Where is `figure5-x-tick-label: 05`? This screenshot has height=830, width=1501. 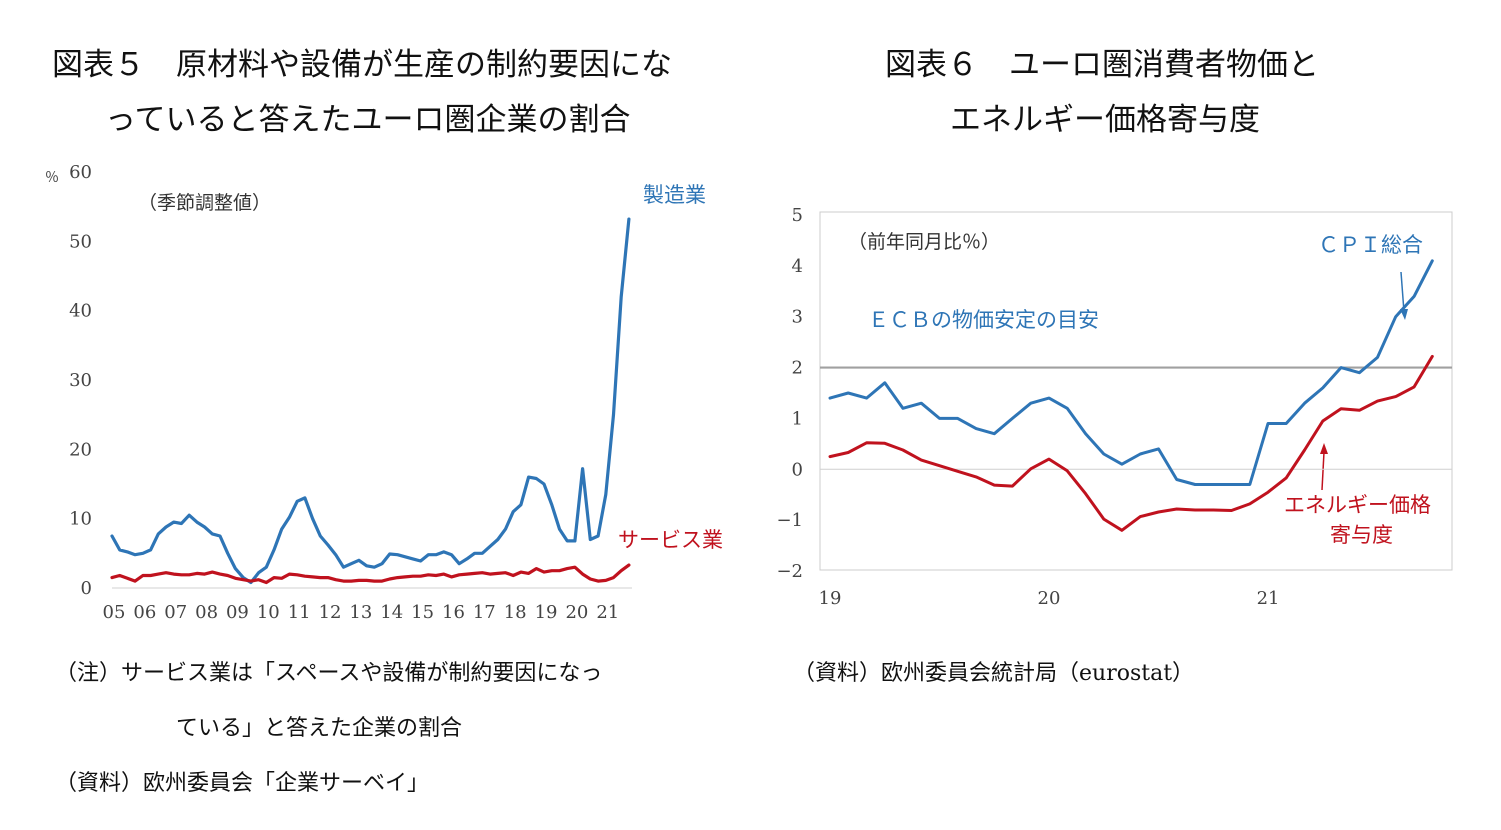 figure5-x-tick-label: 05 is located at coordinates (114, 612).